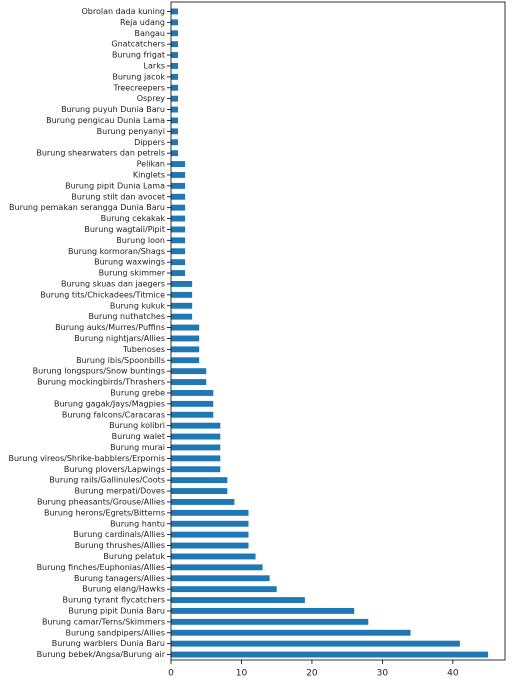 This screenshot has height=683, width=512. Describe the element at coordinates (138, 436) in the screenshot. I see `y-tick-label: Burung walet` at that location.